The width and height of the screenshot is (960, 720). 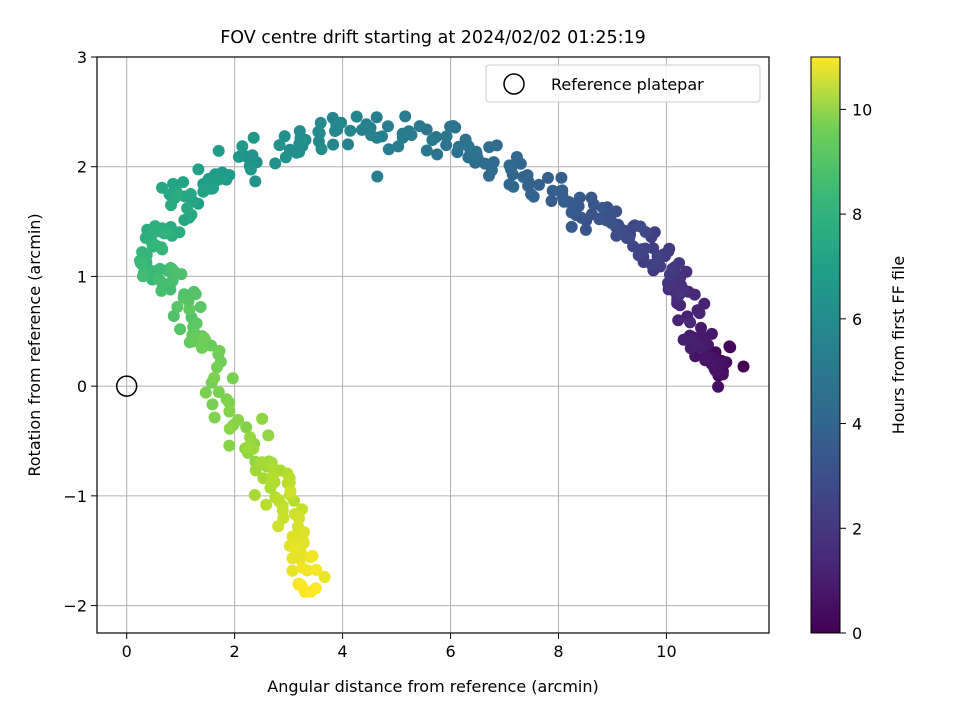 I want to click on x-axis-ticks: 0 2 4 6 8 10, so click(x=399, y=647).